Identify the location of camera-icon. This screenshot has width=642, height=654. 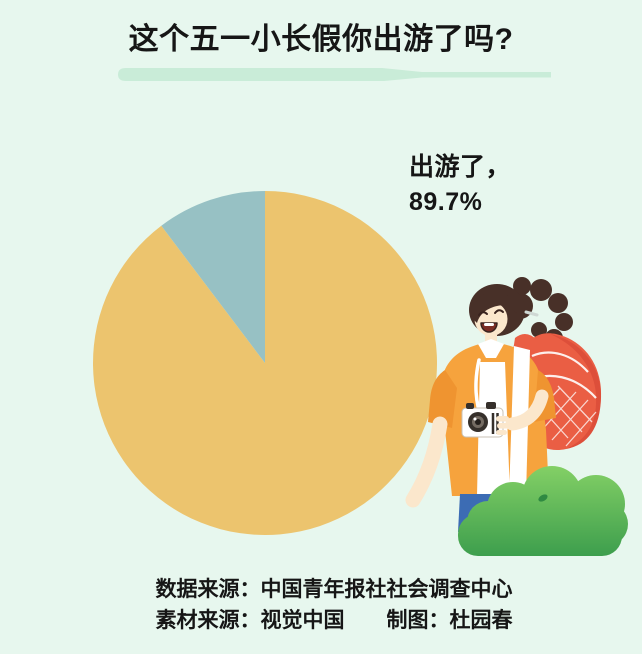
(482, 420).